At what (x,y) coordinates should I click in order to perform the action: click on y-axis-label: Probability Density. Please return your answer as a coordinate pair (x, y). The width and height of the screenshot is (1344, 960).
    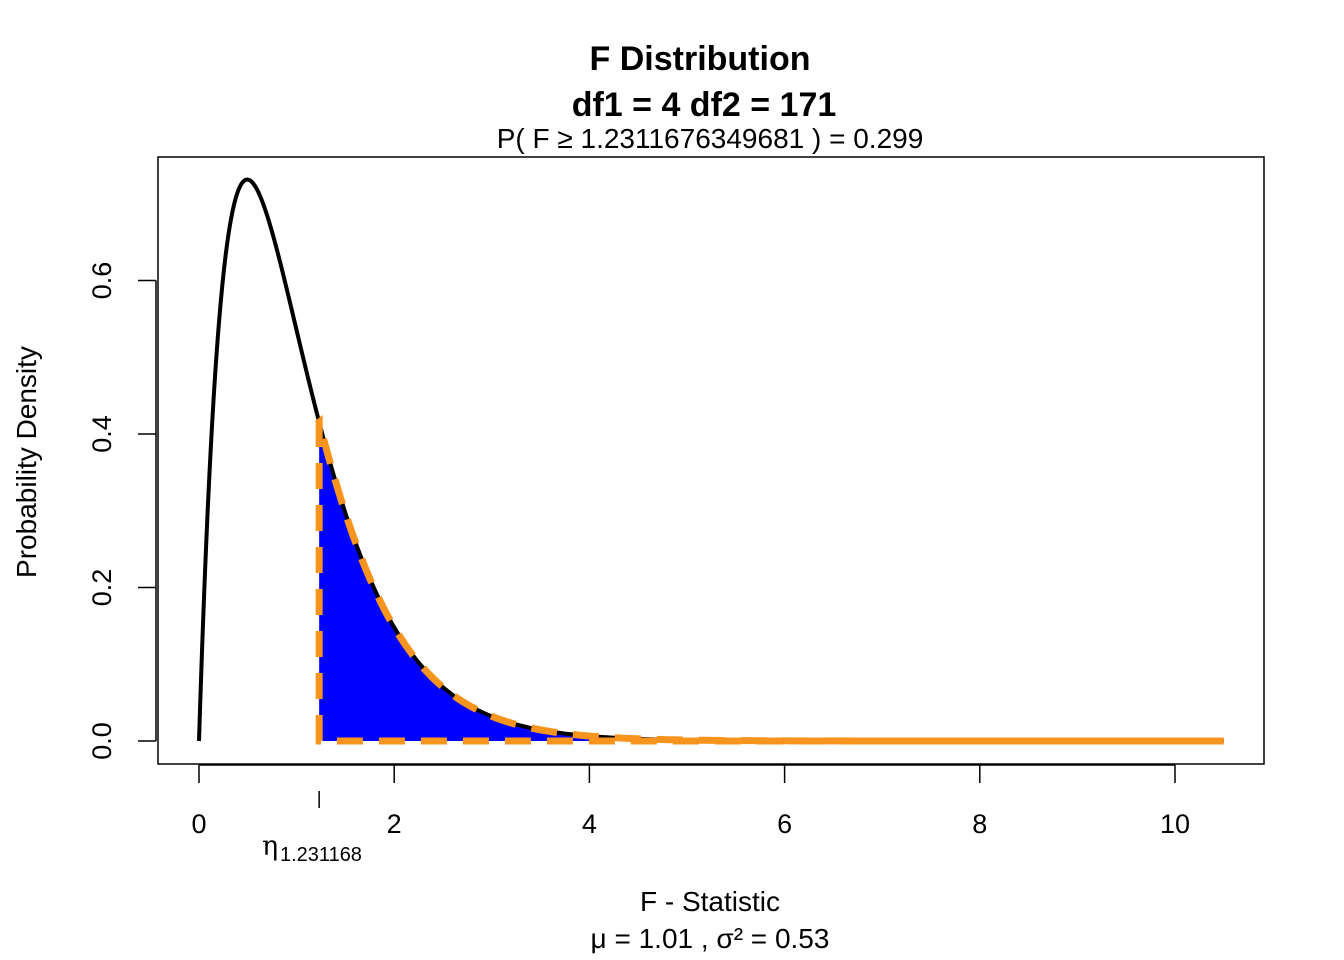
    Looking at the image, I should click on (26, 462).